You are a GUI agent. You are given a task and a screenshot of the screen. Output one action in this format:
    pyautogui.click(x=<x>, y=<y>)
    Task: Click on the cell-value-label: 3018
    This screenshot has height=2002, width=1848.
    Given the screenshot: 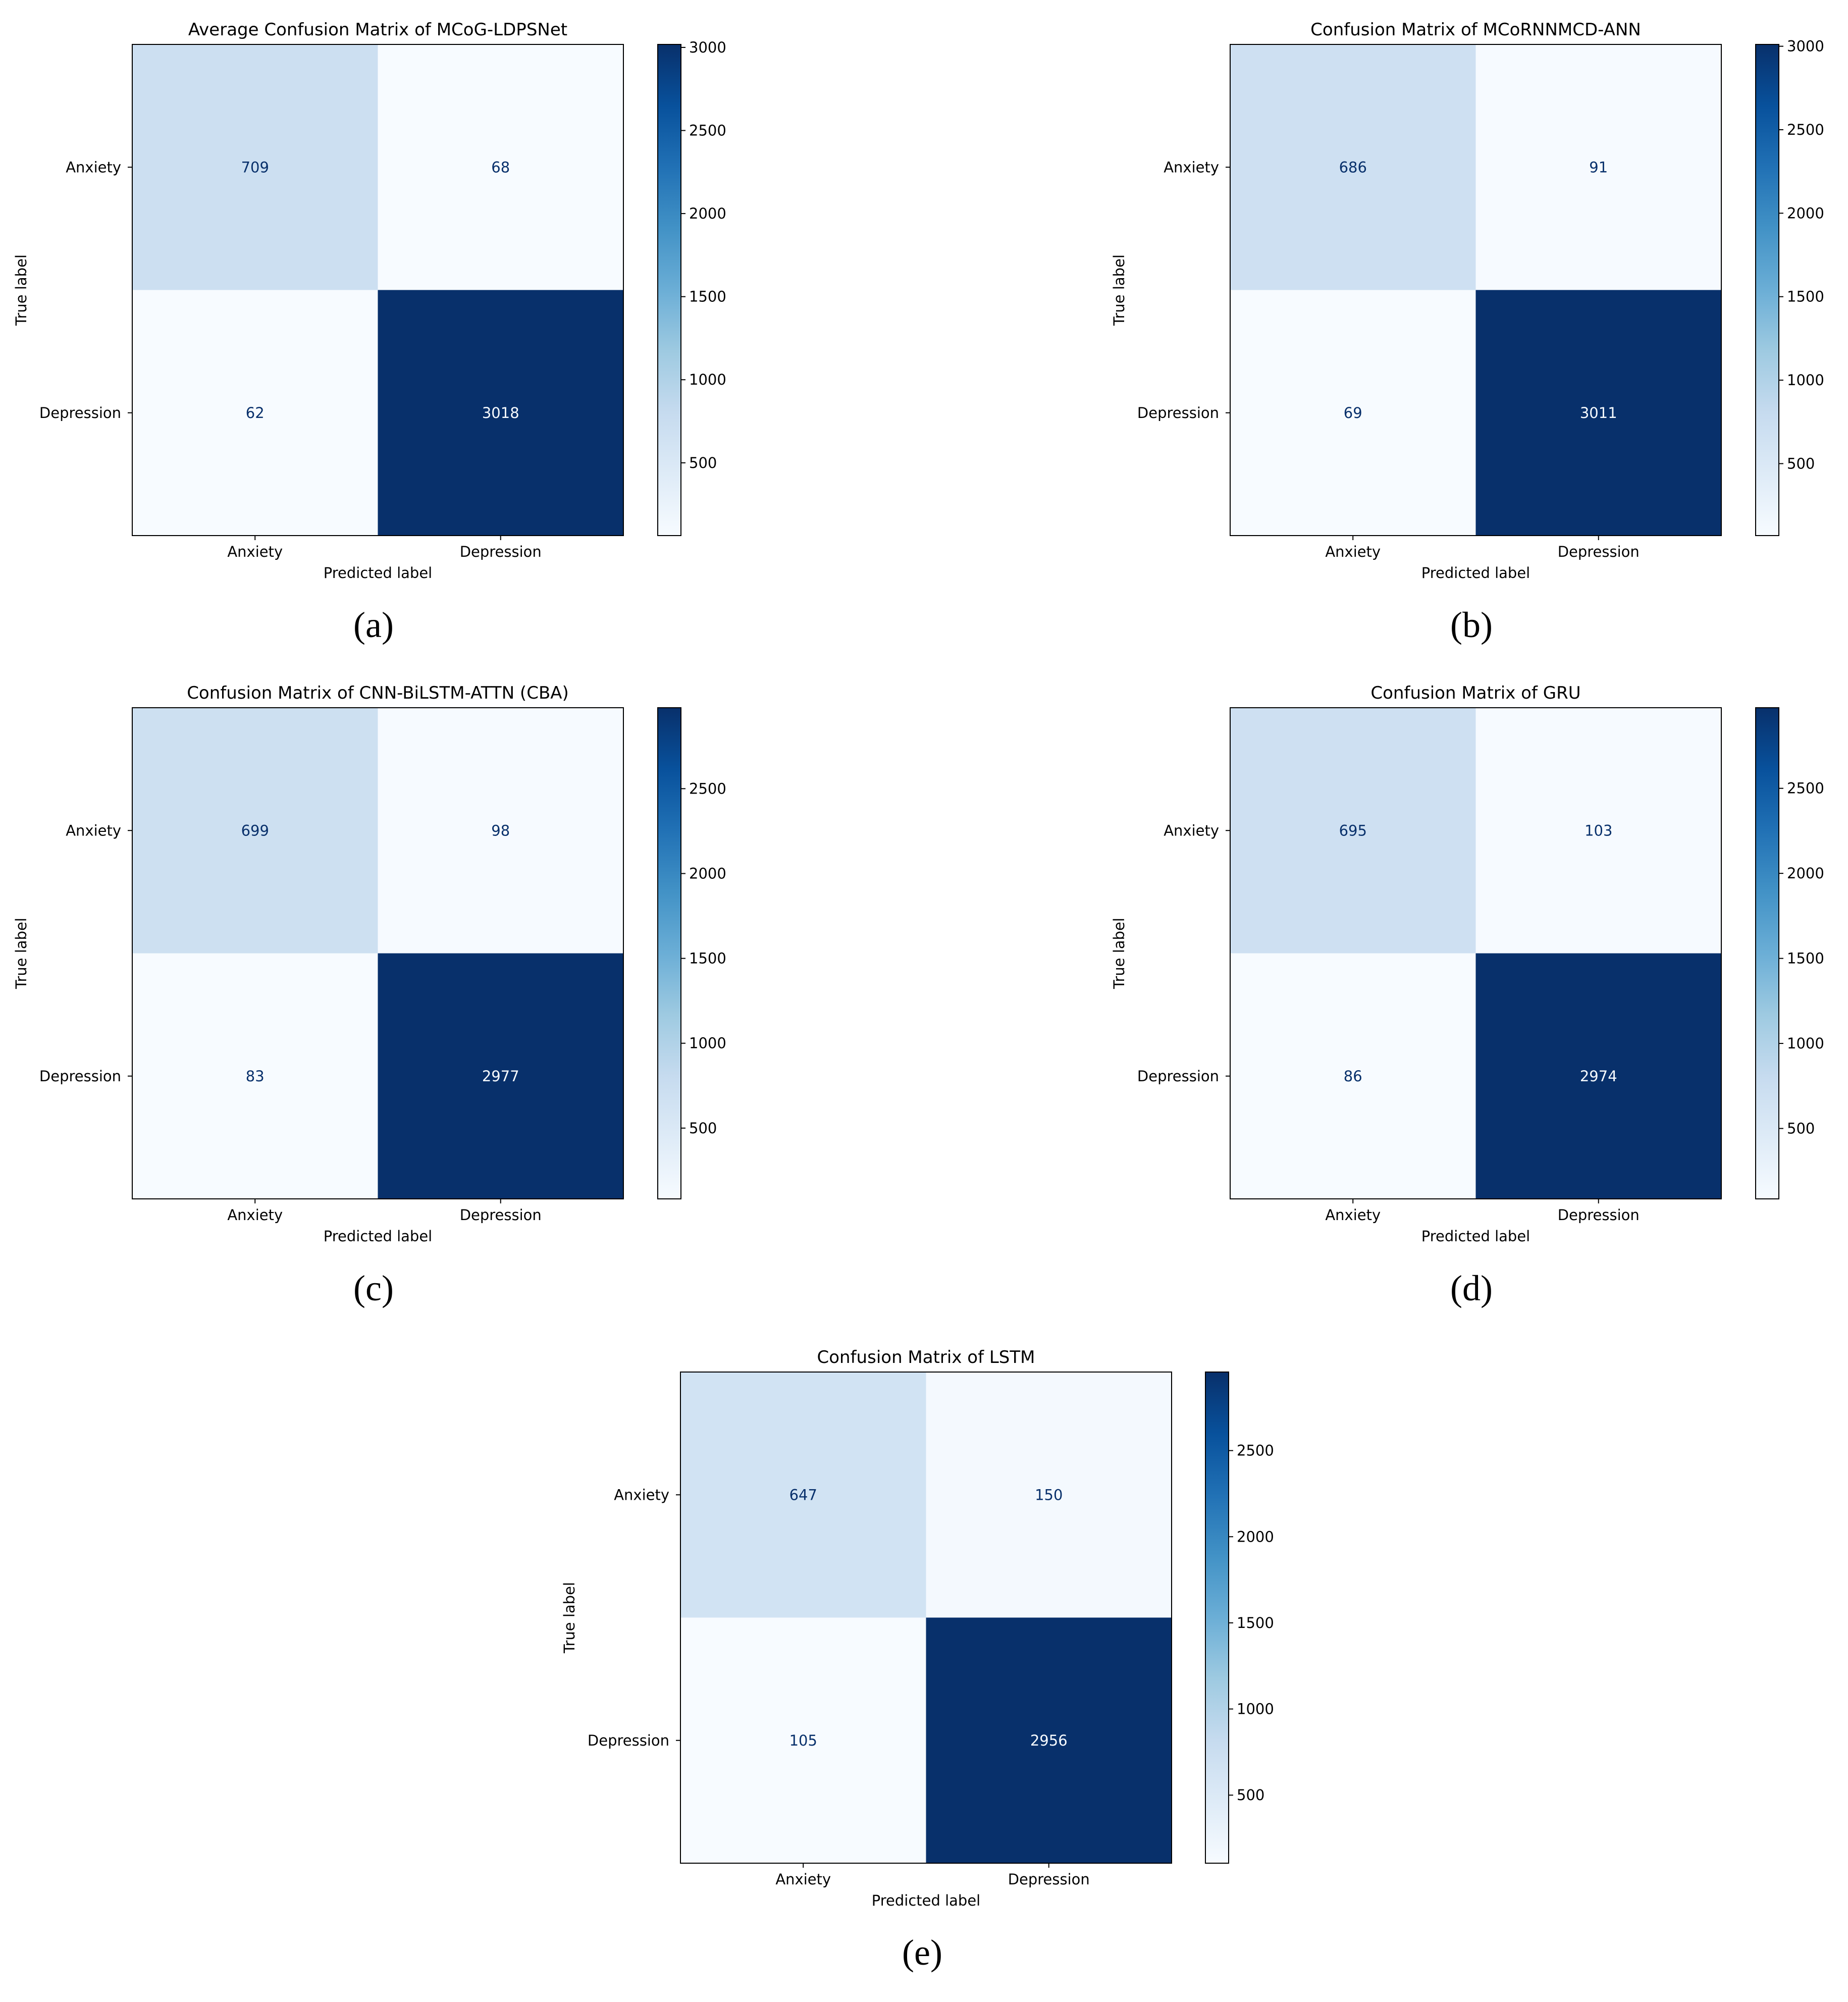 What is the action you would take?
    pyautogui.click(x=500, y=413)
    